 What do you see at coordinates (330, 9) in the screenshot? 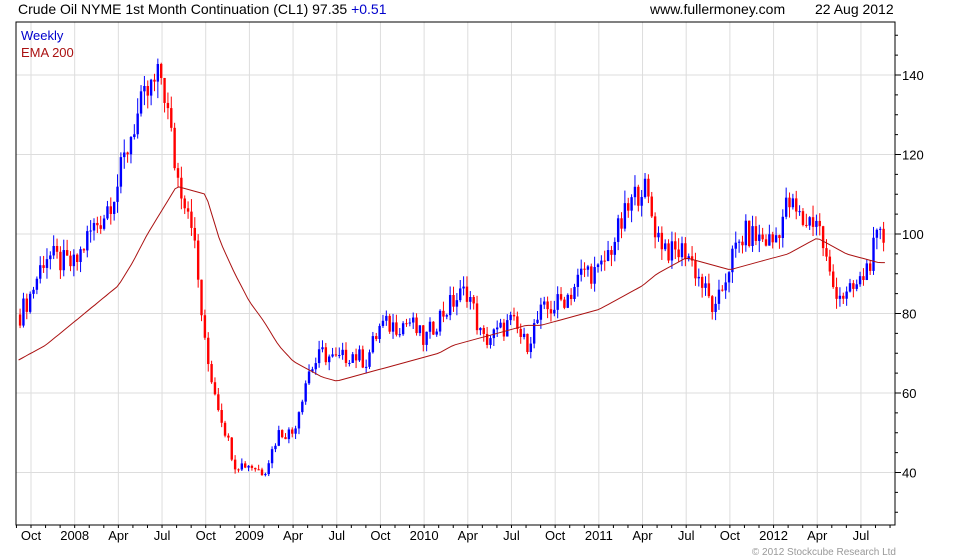
I see `last-price: 97.35` at bounding box center [330, 9].